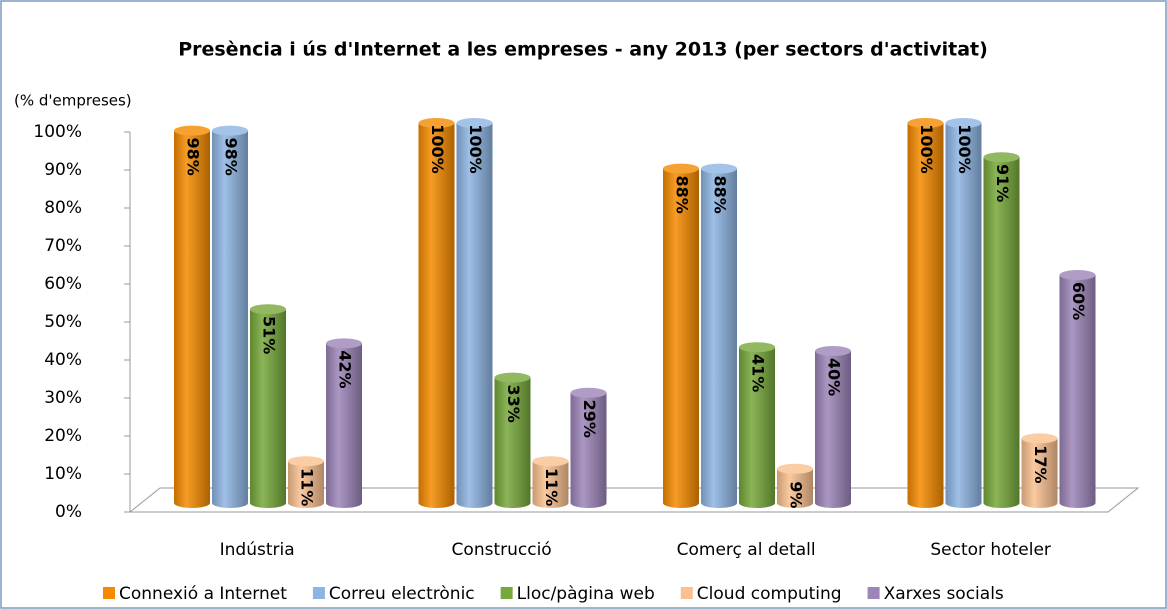 This screenshot has width=1167, height=609. I want to click on data-label: 17%, so click(1040, 464).